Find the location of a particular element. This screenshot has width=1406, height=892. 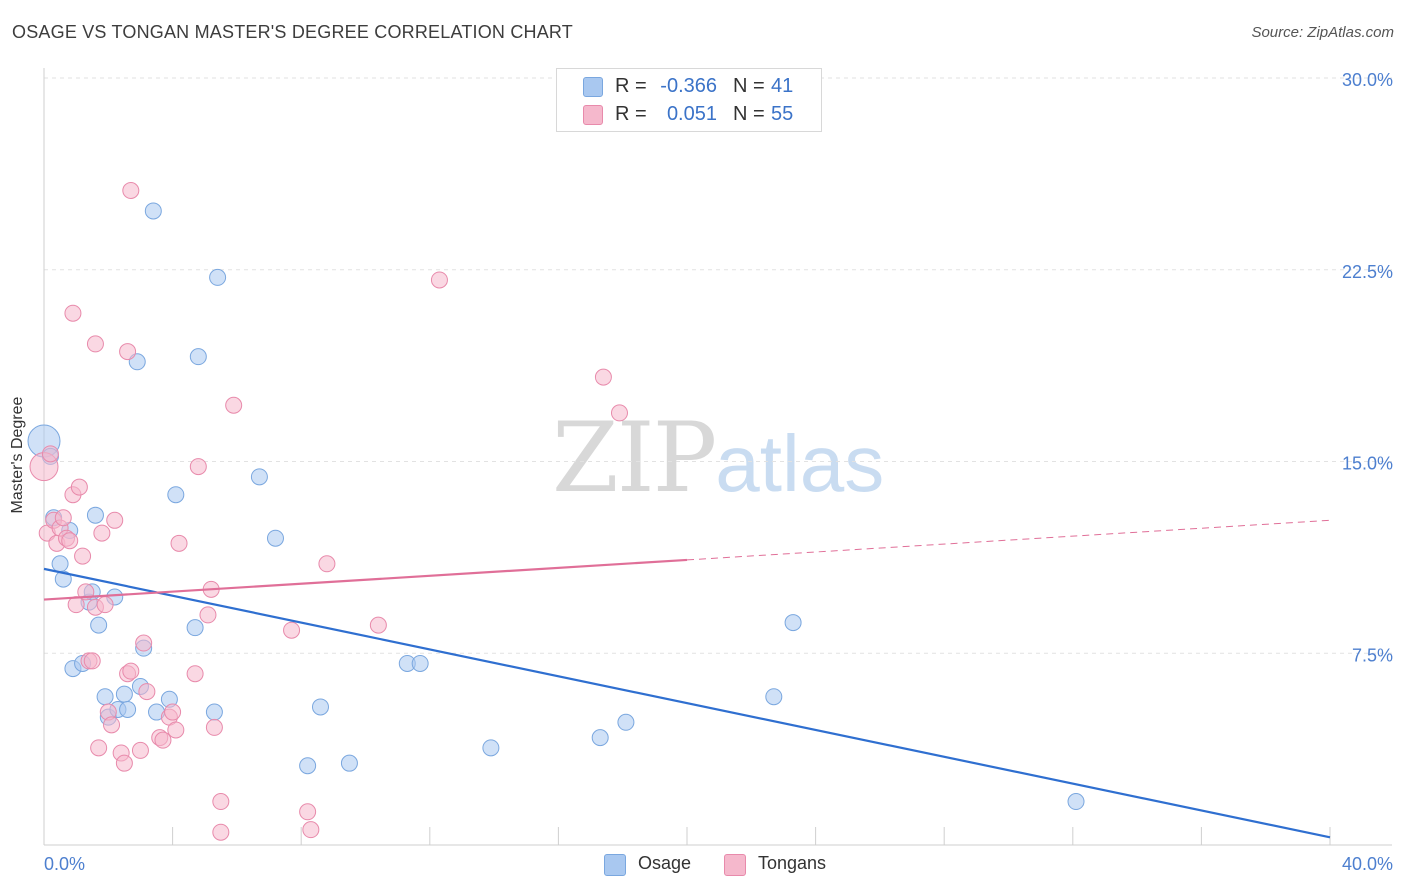

y-tick-label: 7.5% is located at coordinates (1372, 655).